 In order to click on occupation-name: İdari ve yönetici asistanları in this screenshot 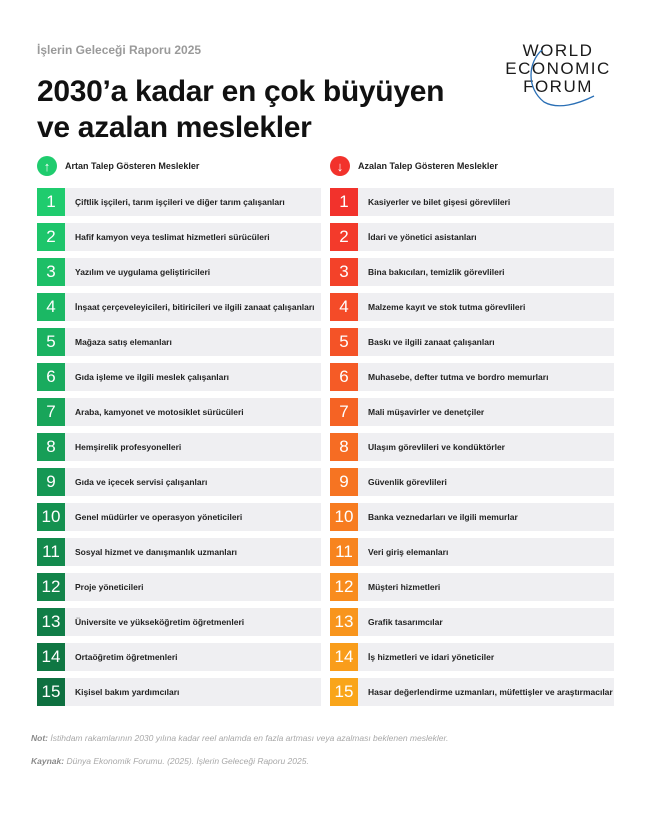, I will do `click(422, 237)`.